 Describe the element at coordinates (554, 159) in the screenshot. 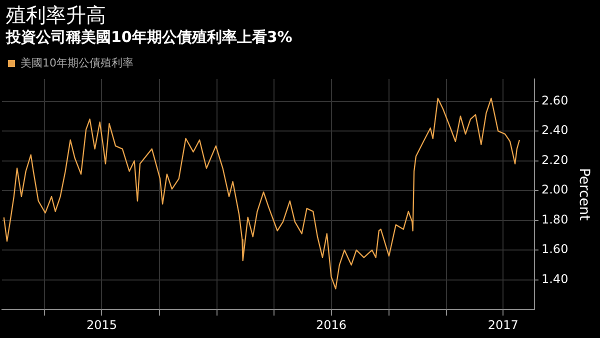

I see `y-tick-label: 2.20` at that location.